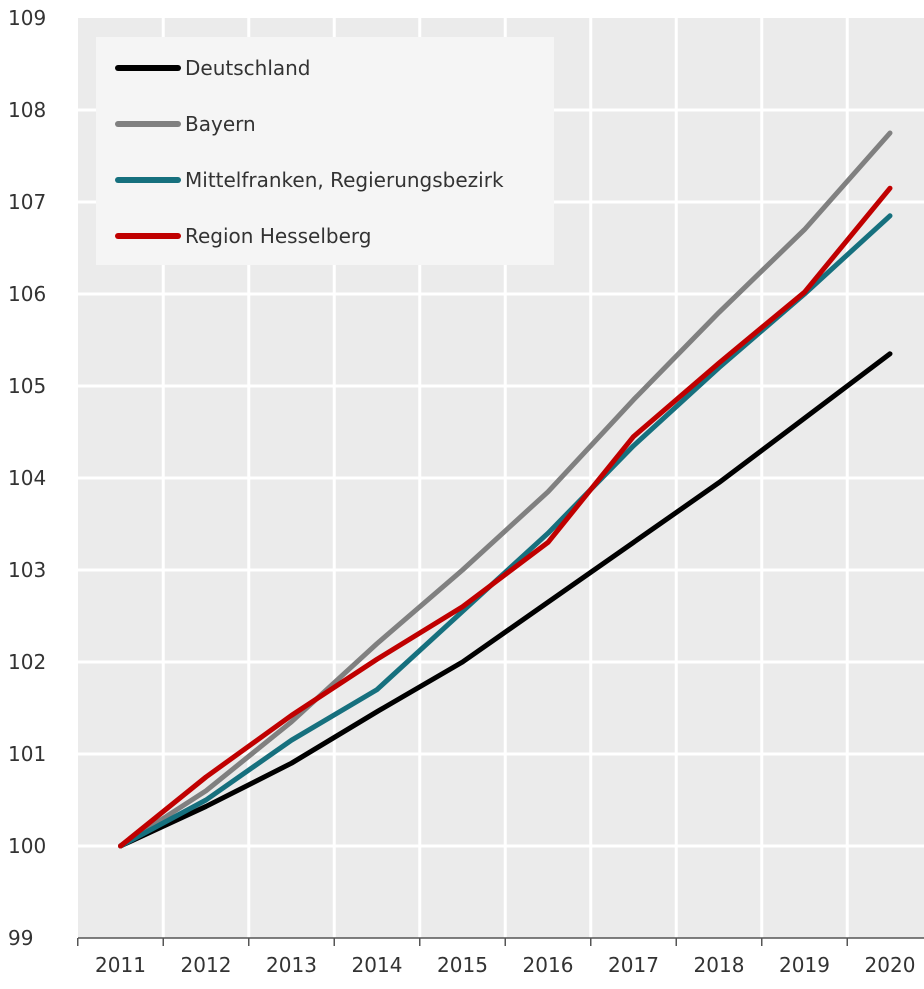 This screenshot has width=924, height=989. Describe the element at coordinates (206, 965) in the screenshot. I see `x-tick-label: 2012` at that location.